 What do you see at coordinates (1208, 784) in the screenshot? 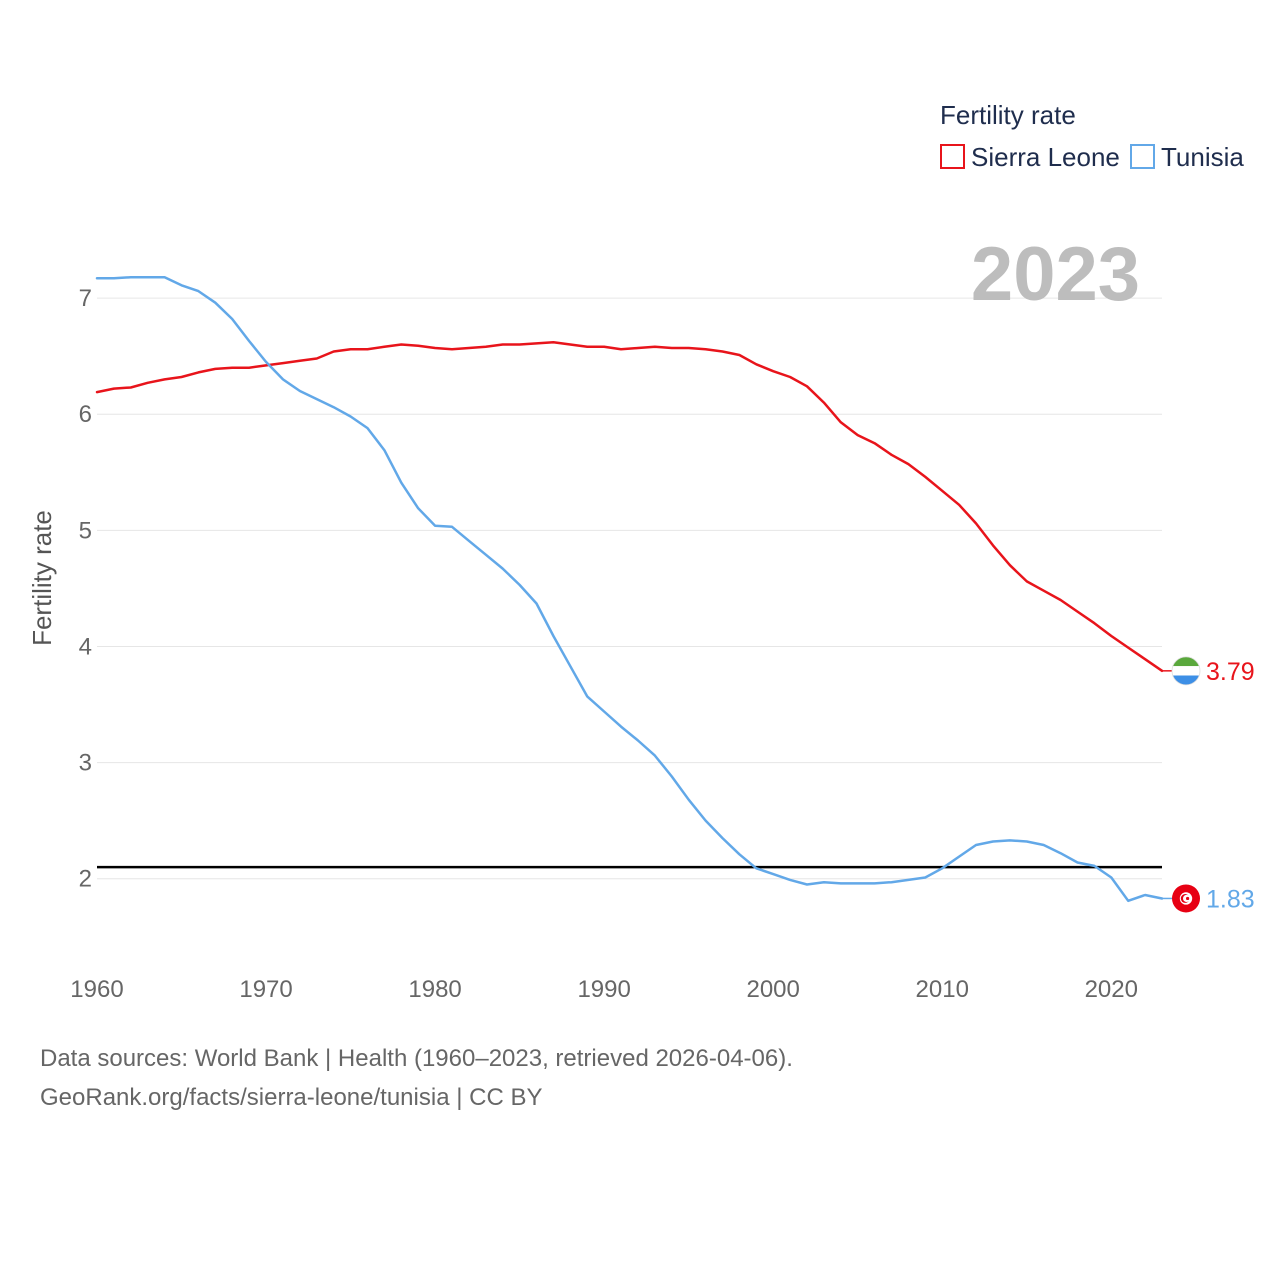
I see `end-markers: 3.79 1.83` at bounding box center [1208, 784].